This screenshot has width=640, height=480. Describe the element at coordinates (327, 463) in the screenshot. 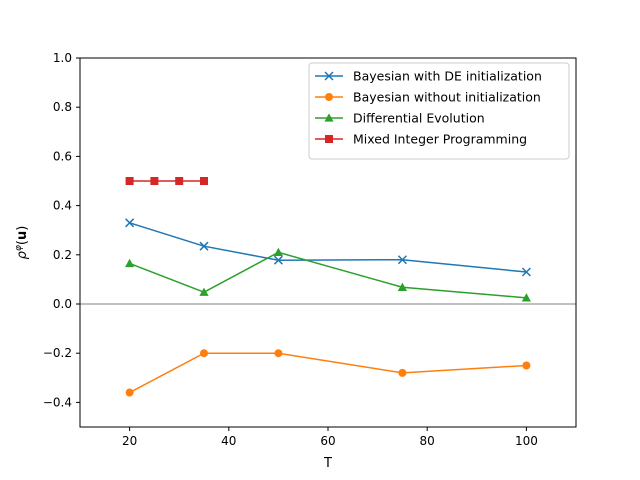

I see `x-axis-label: T` at that location.